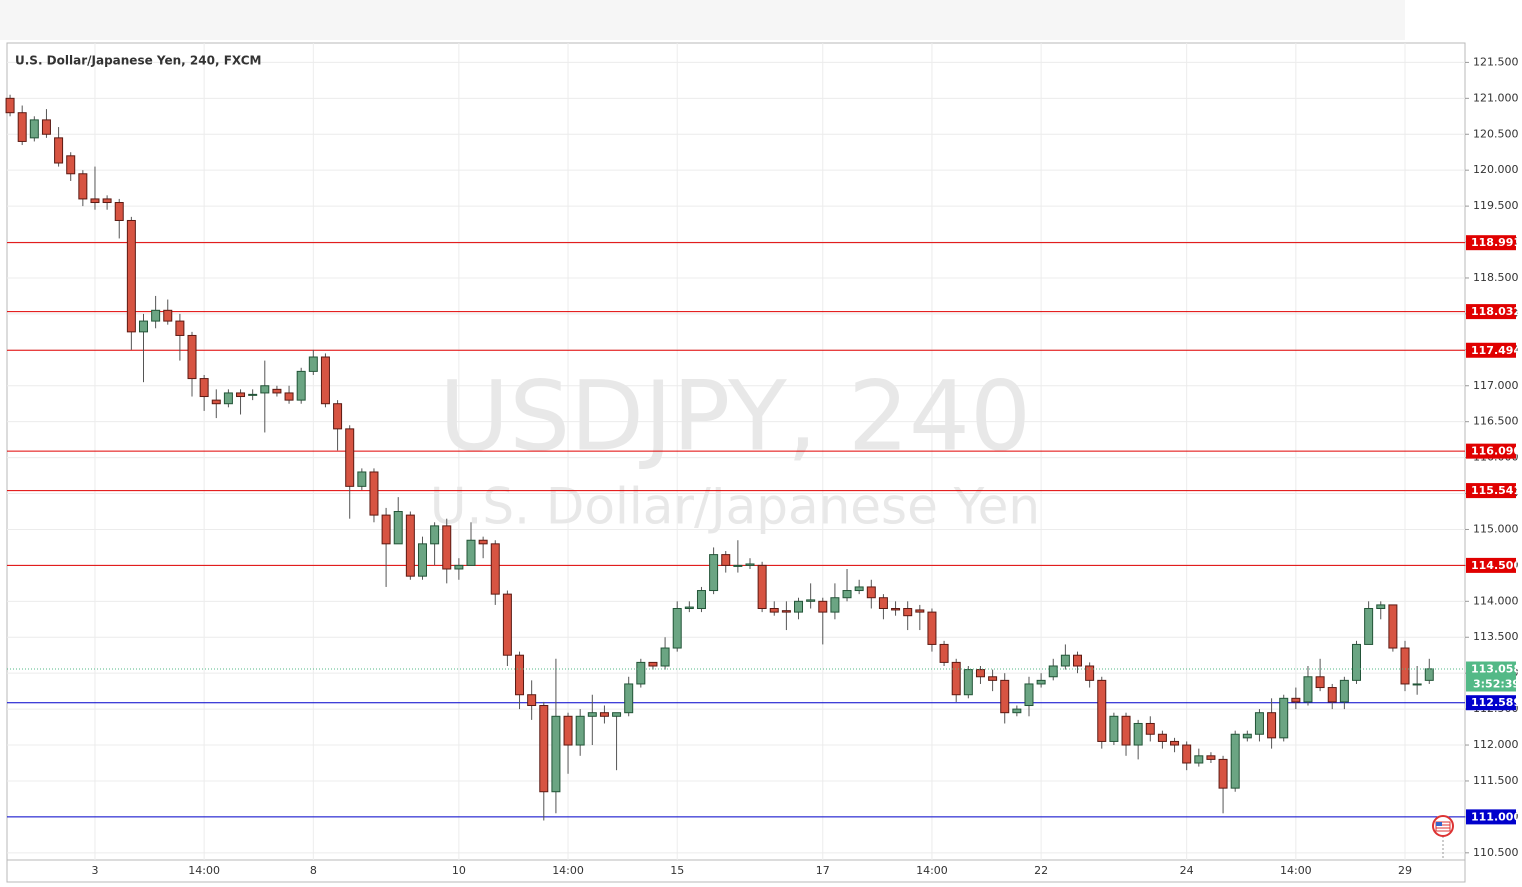 The width and height of the screenshot is (1522, 887). I want to click on x-tick-label: 22, so click(1041, 870).